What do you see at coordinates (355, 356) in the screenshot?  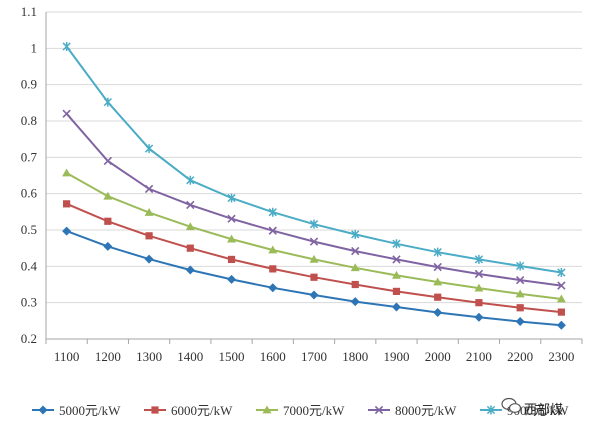 I see `x-tick-label: 1800` at bounding box center [355, 356].